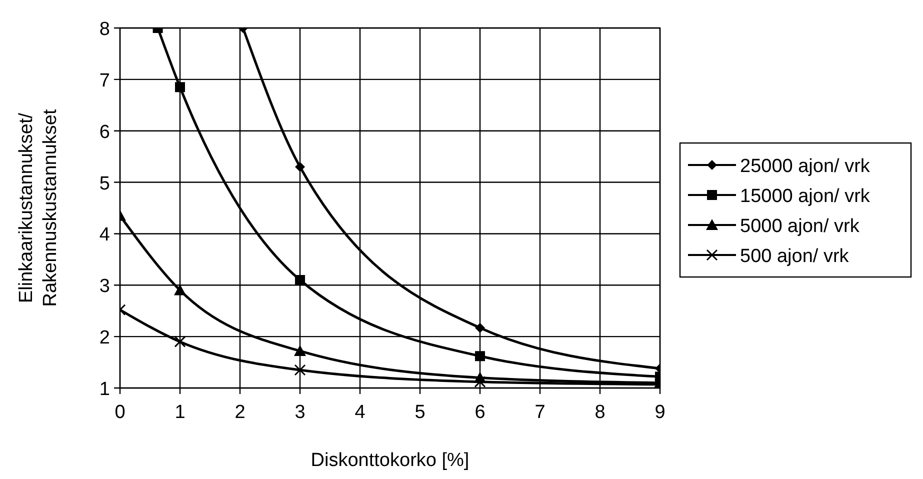 This screenshot has height=479, width=923. What do you see at coordinates (300, 412) in the screenshot?
I see `x-tick-label: 3` at bounding box center [300, 412].